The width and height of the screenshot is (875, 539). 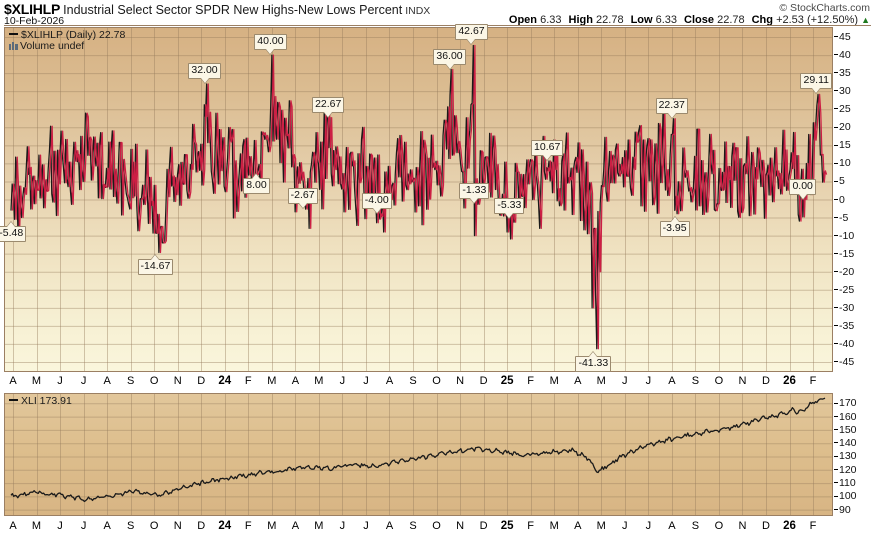 What do you see at coordinates (845, 496) in the screenshot?
I see `y-axis-tick: 100` at bounding box center [845, 496].